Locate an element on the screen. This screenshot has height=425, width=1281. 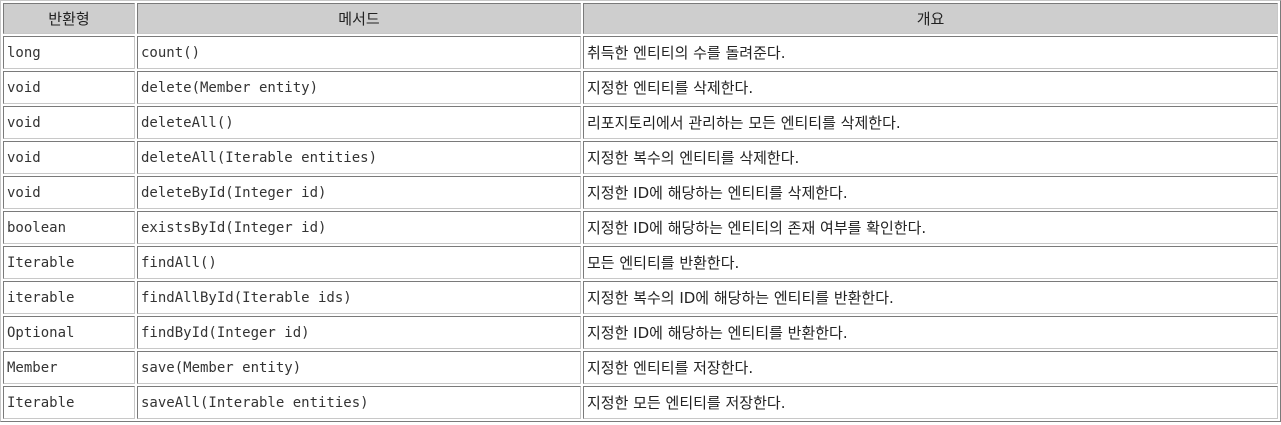
summary-cell: 지정한 ID에 해당하는 엔티티의 존재 여부를 확인한다. is located at coordinates (930, 227).